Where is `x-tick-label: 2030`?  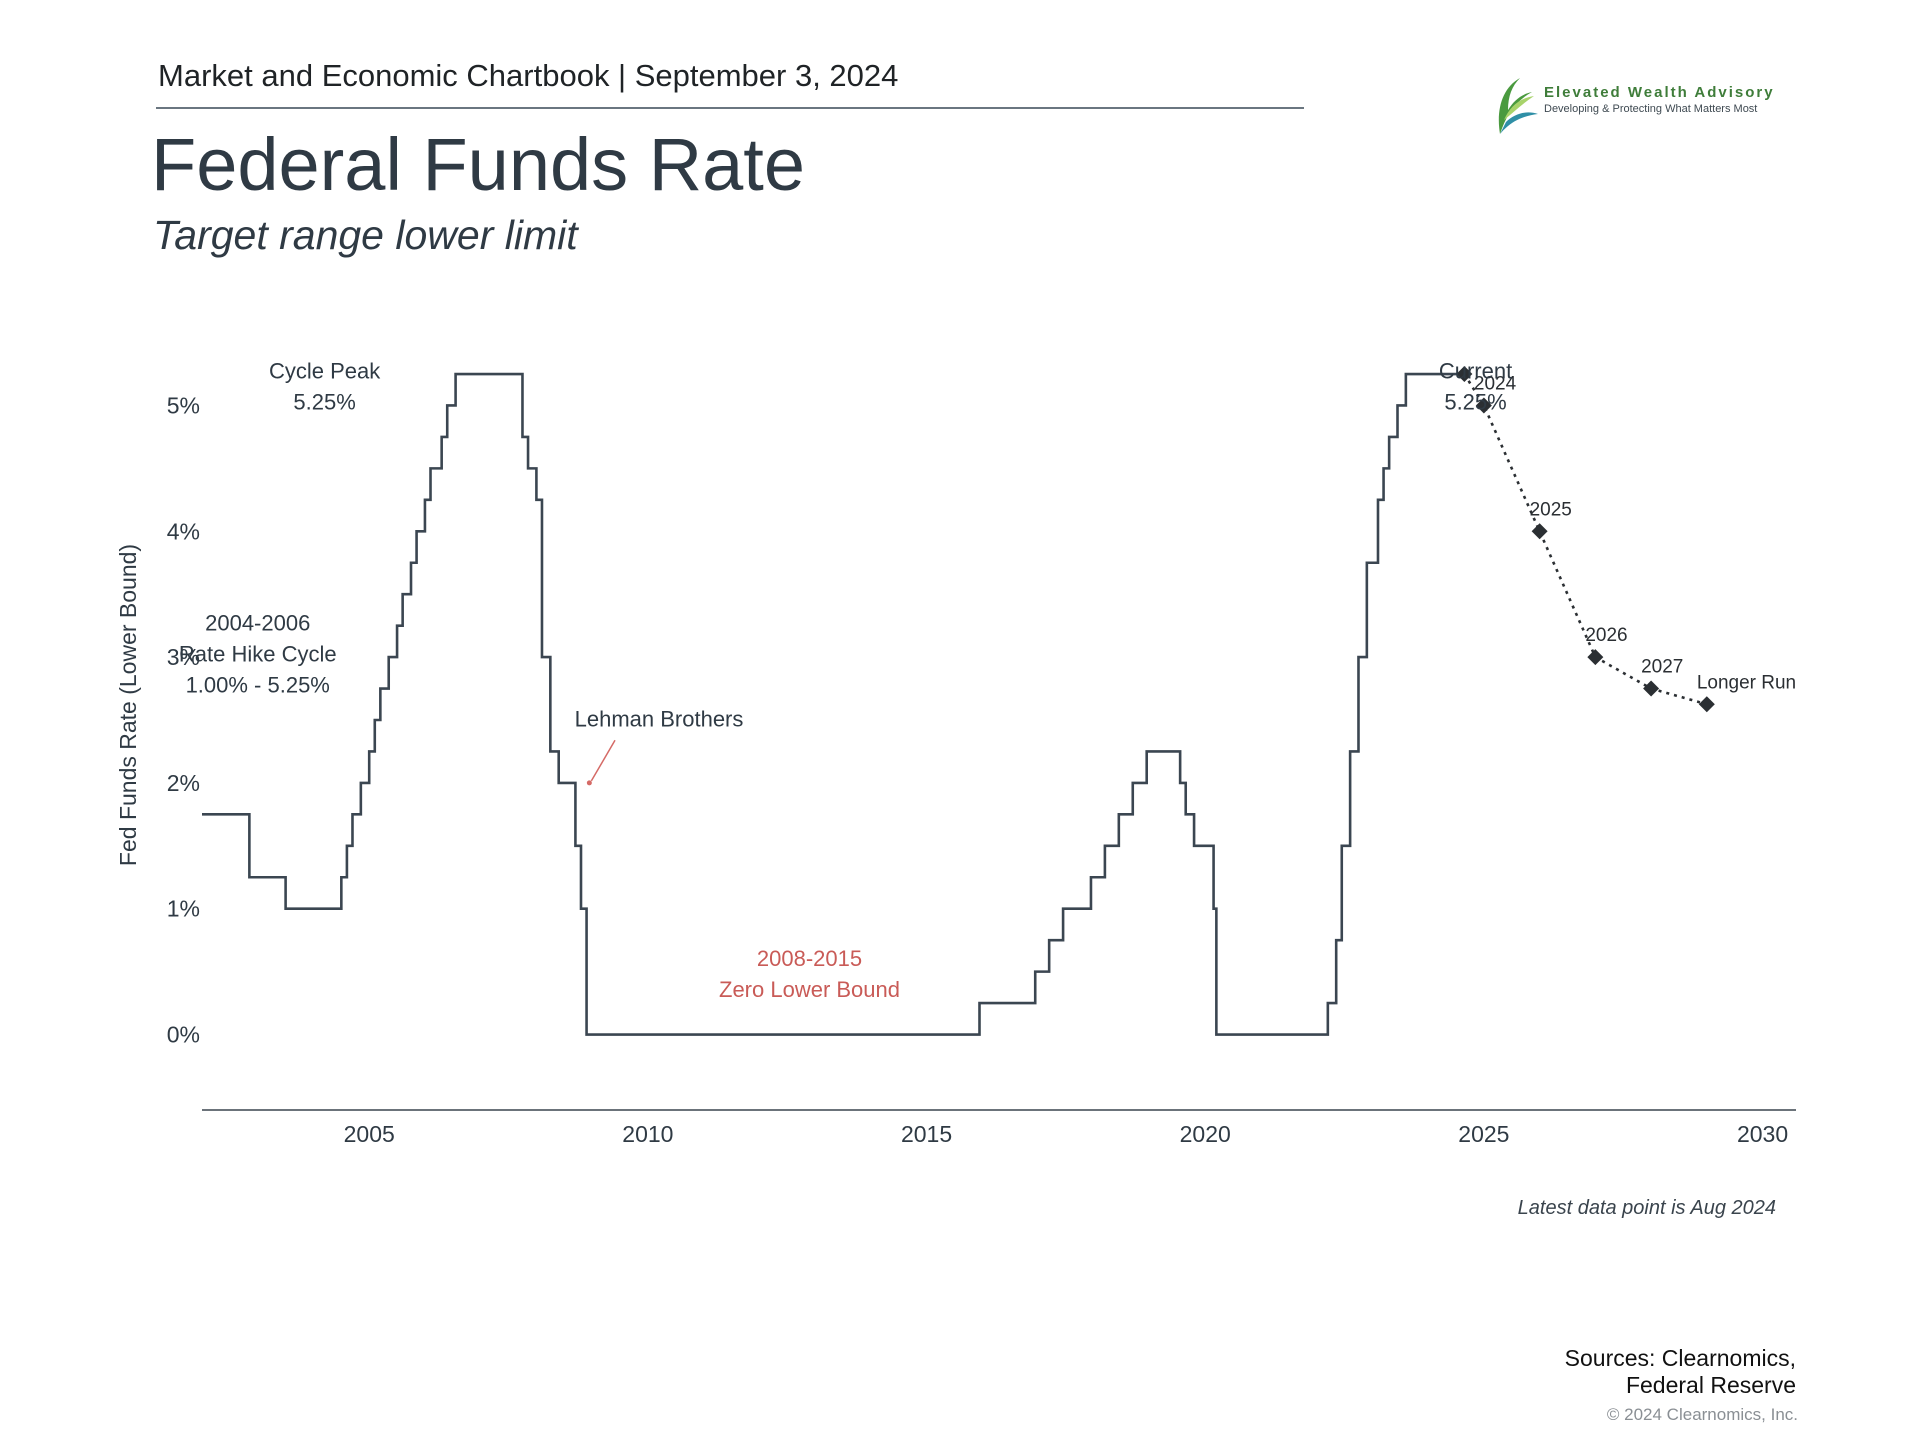
x-tick-label: 2030 is located at coordinates (1762, 1134).